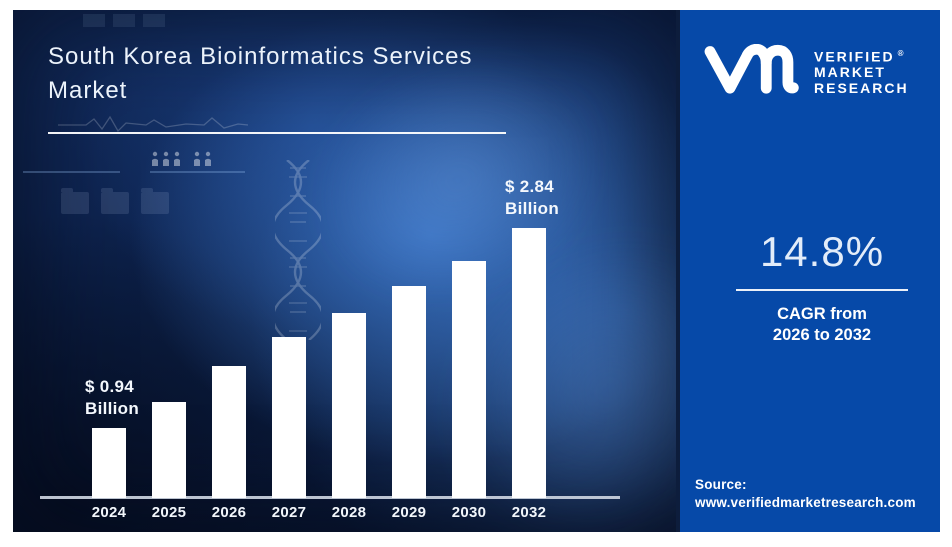 The image size is (952, 547). What do you see at coordinates (169, 450) in the screenshot?
I see `bar-2025` at bounding box center [169, 450].